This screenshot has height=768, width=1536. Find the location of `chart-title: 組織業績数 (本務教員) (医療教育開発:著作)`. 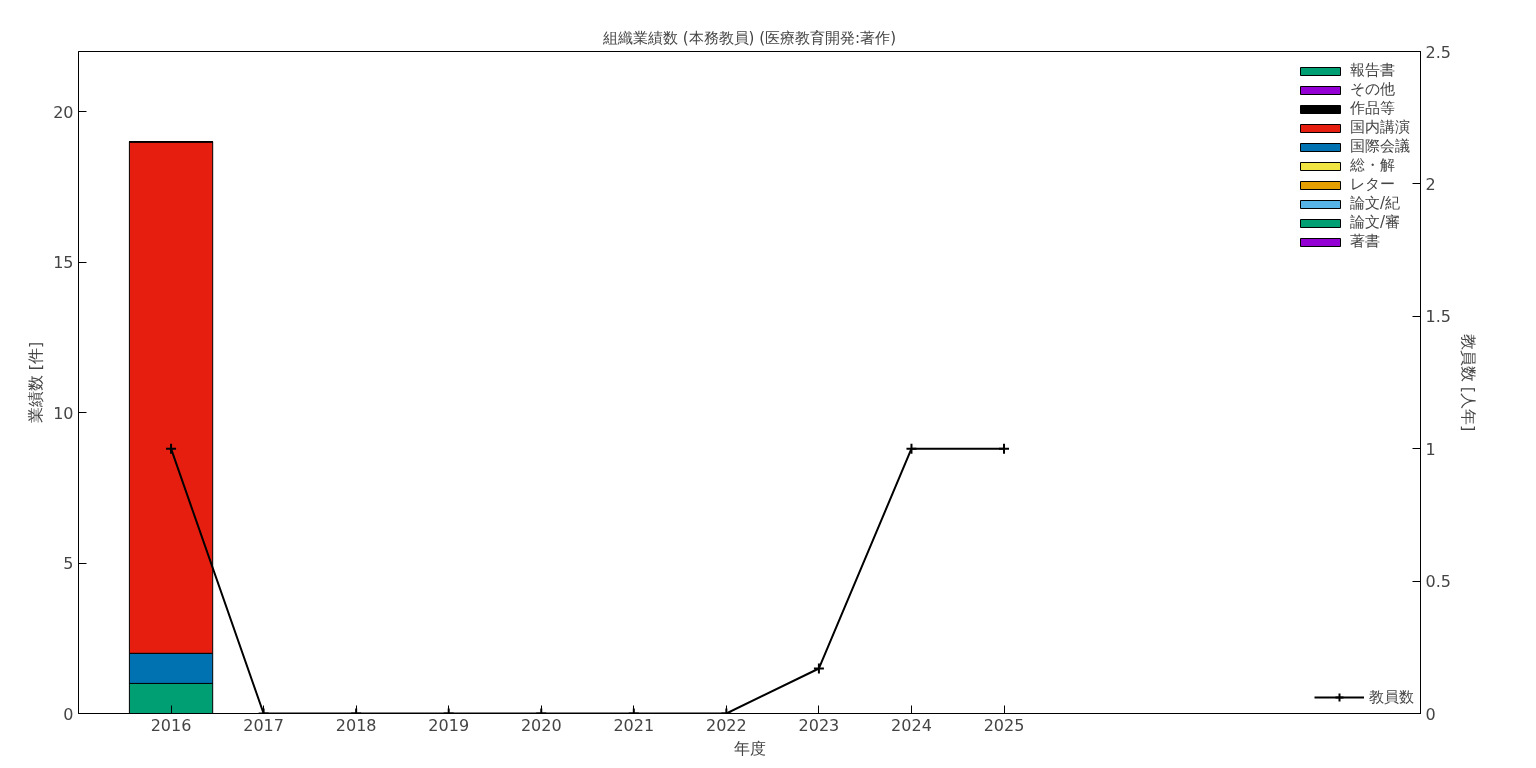

chart-title: 組織業績数 (本務教員) (医療教育開発:著作) is located at coordinates (749, 37).